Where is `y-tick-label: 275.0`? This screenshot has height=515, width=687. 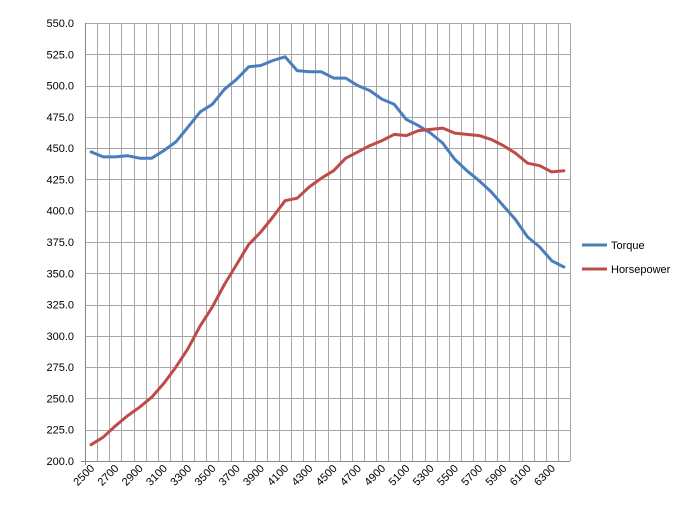 y-tick-label: 275.0 is located at coordinates (60, 368).